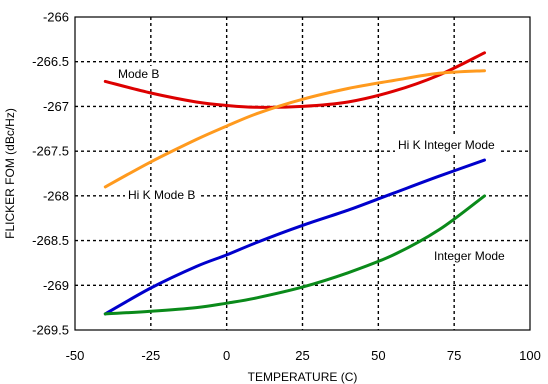 The height and width of the screenshot is (384, 548). I want to click on y-tick-label: -268, so click(56, 195).